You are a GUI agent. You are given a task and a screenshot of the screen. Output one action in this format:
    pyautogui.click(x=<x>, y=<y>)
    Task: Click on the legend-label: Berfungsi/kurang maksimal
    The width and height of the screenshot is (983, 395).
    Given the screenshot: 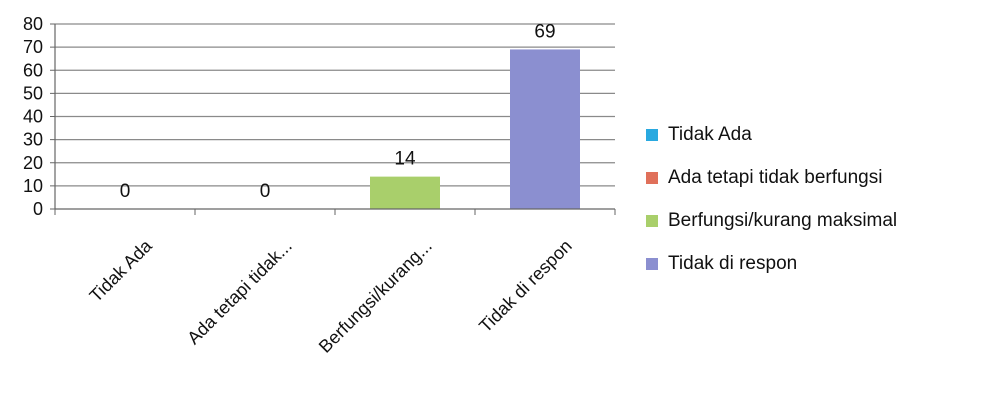 What is the action you would take?
    pyautogui.click(x=783, y=220)
    